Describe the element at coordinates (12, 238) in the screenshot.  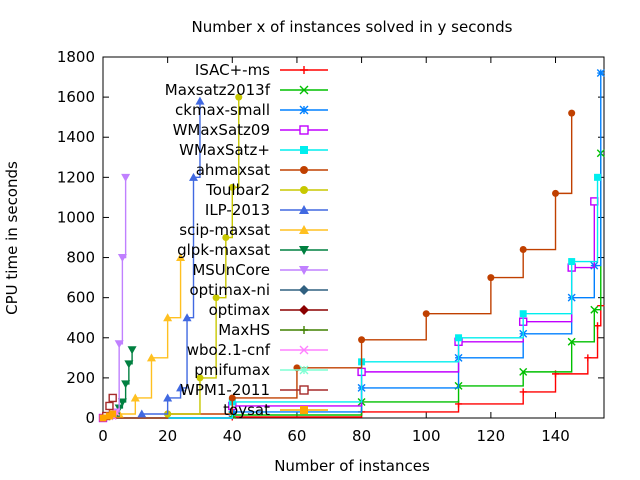
I see `y-axis-label: CPU time in seconds` at that location.